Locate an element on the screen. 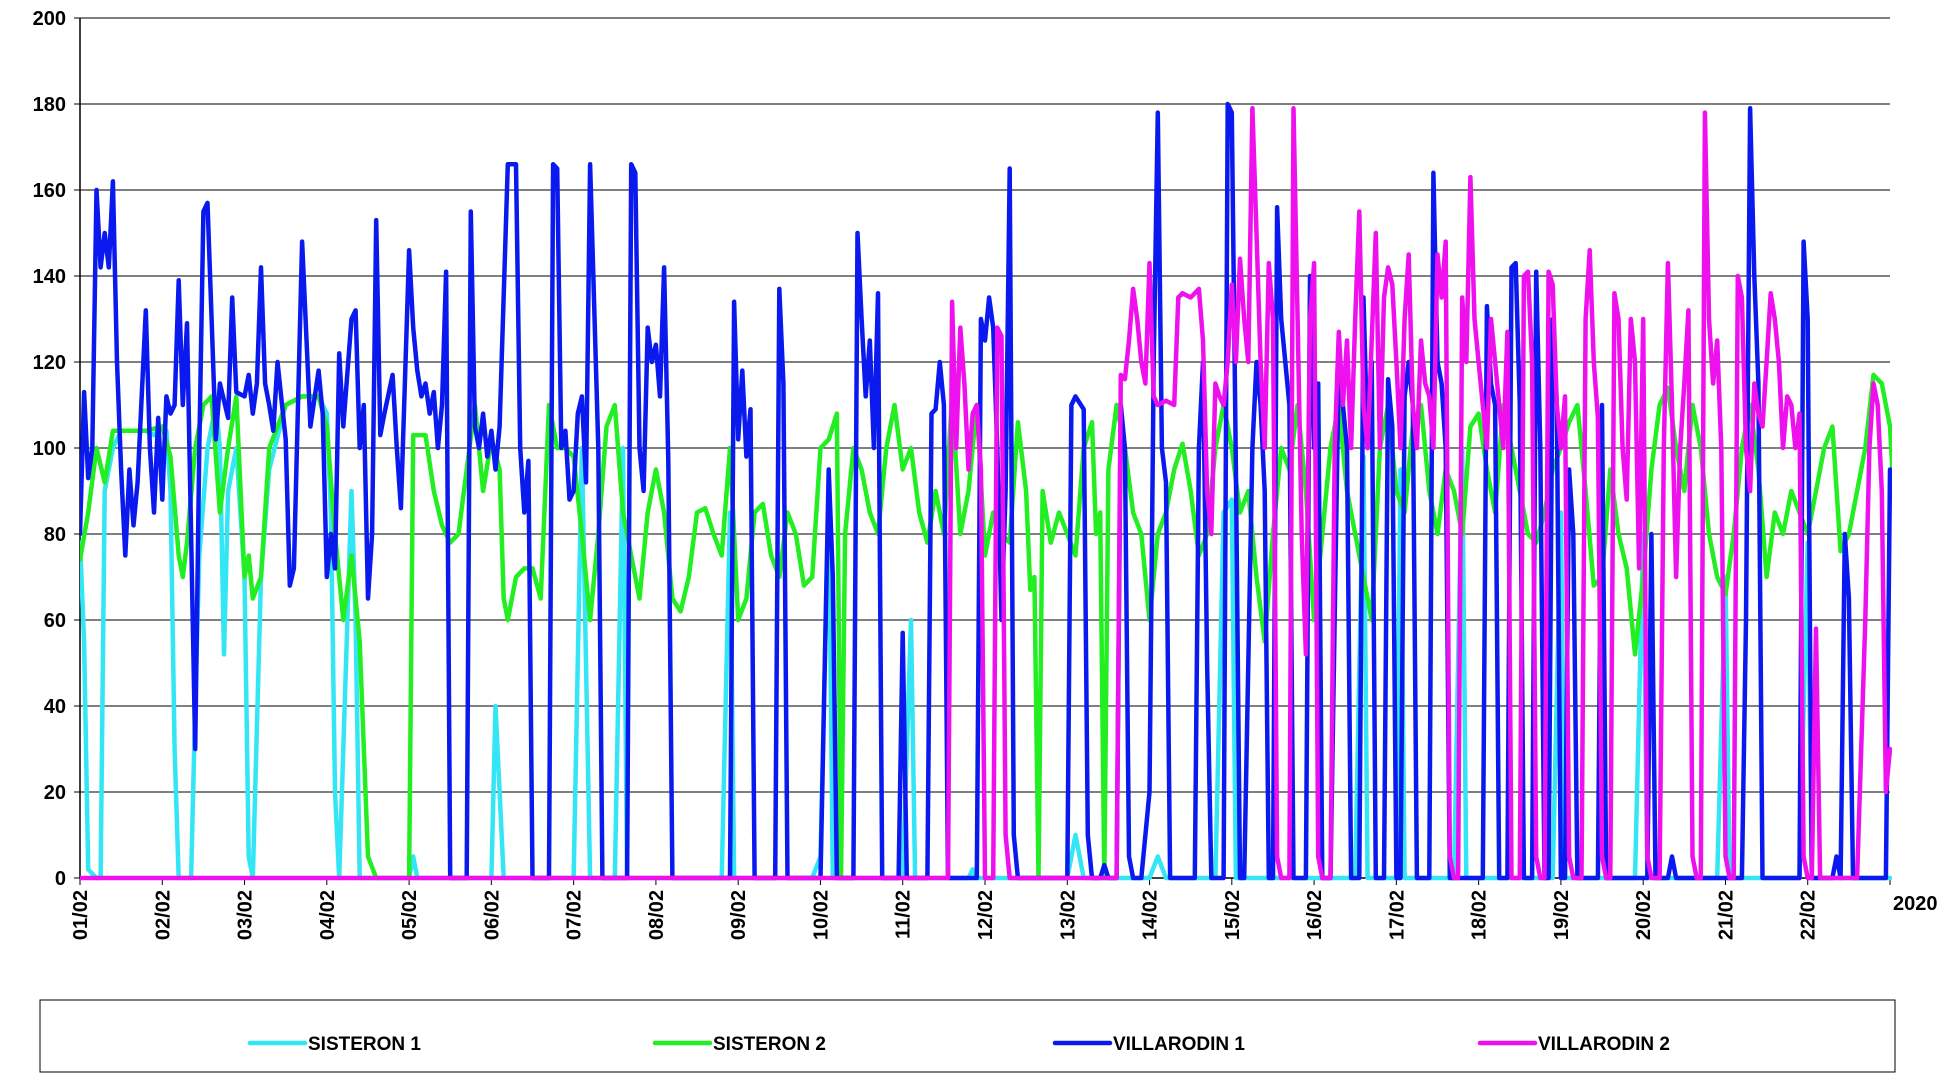  x-axis-end-label: 2020 is located at coordinates (1915, 904).